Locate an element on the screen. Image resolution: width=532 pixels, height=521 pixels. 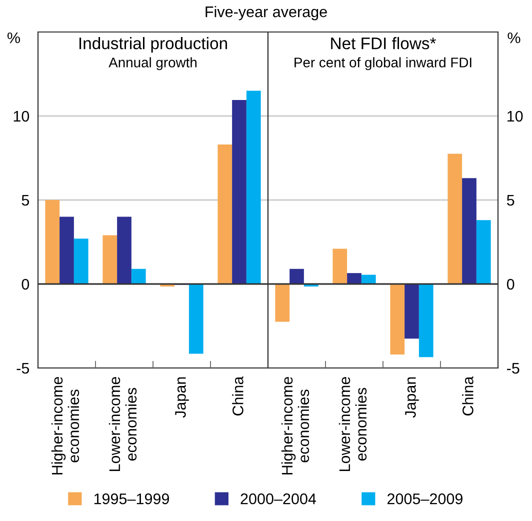
text: Five-year average is located at coordinates (266, 13).